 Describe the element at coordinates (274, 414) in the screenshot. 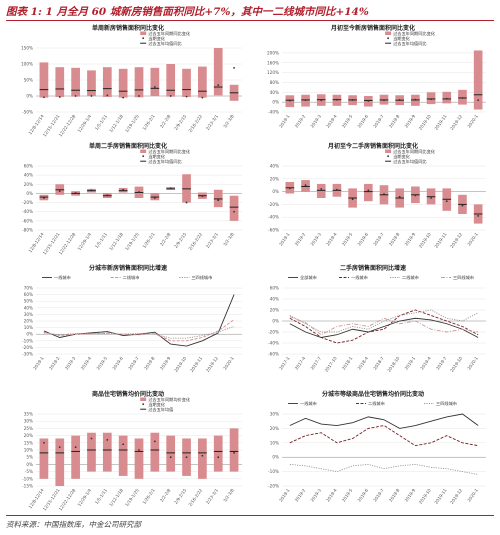

I see `y-tick-label: 30%` at that location.